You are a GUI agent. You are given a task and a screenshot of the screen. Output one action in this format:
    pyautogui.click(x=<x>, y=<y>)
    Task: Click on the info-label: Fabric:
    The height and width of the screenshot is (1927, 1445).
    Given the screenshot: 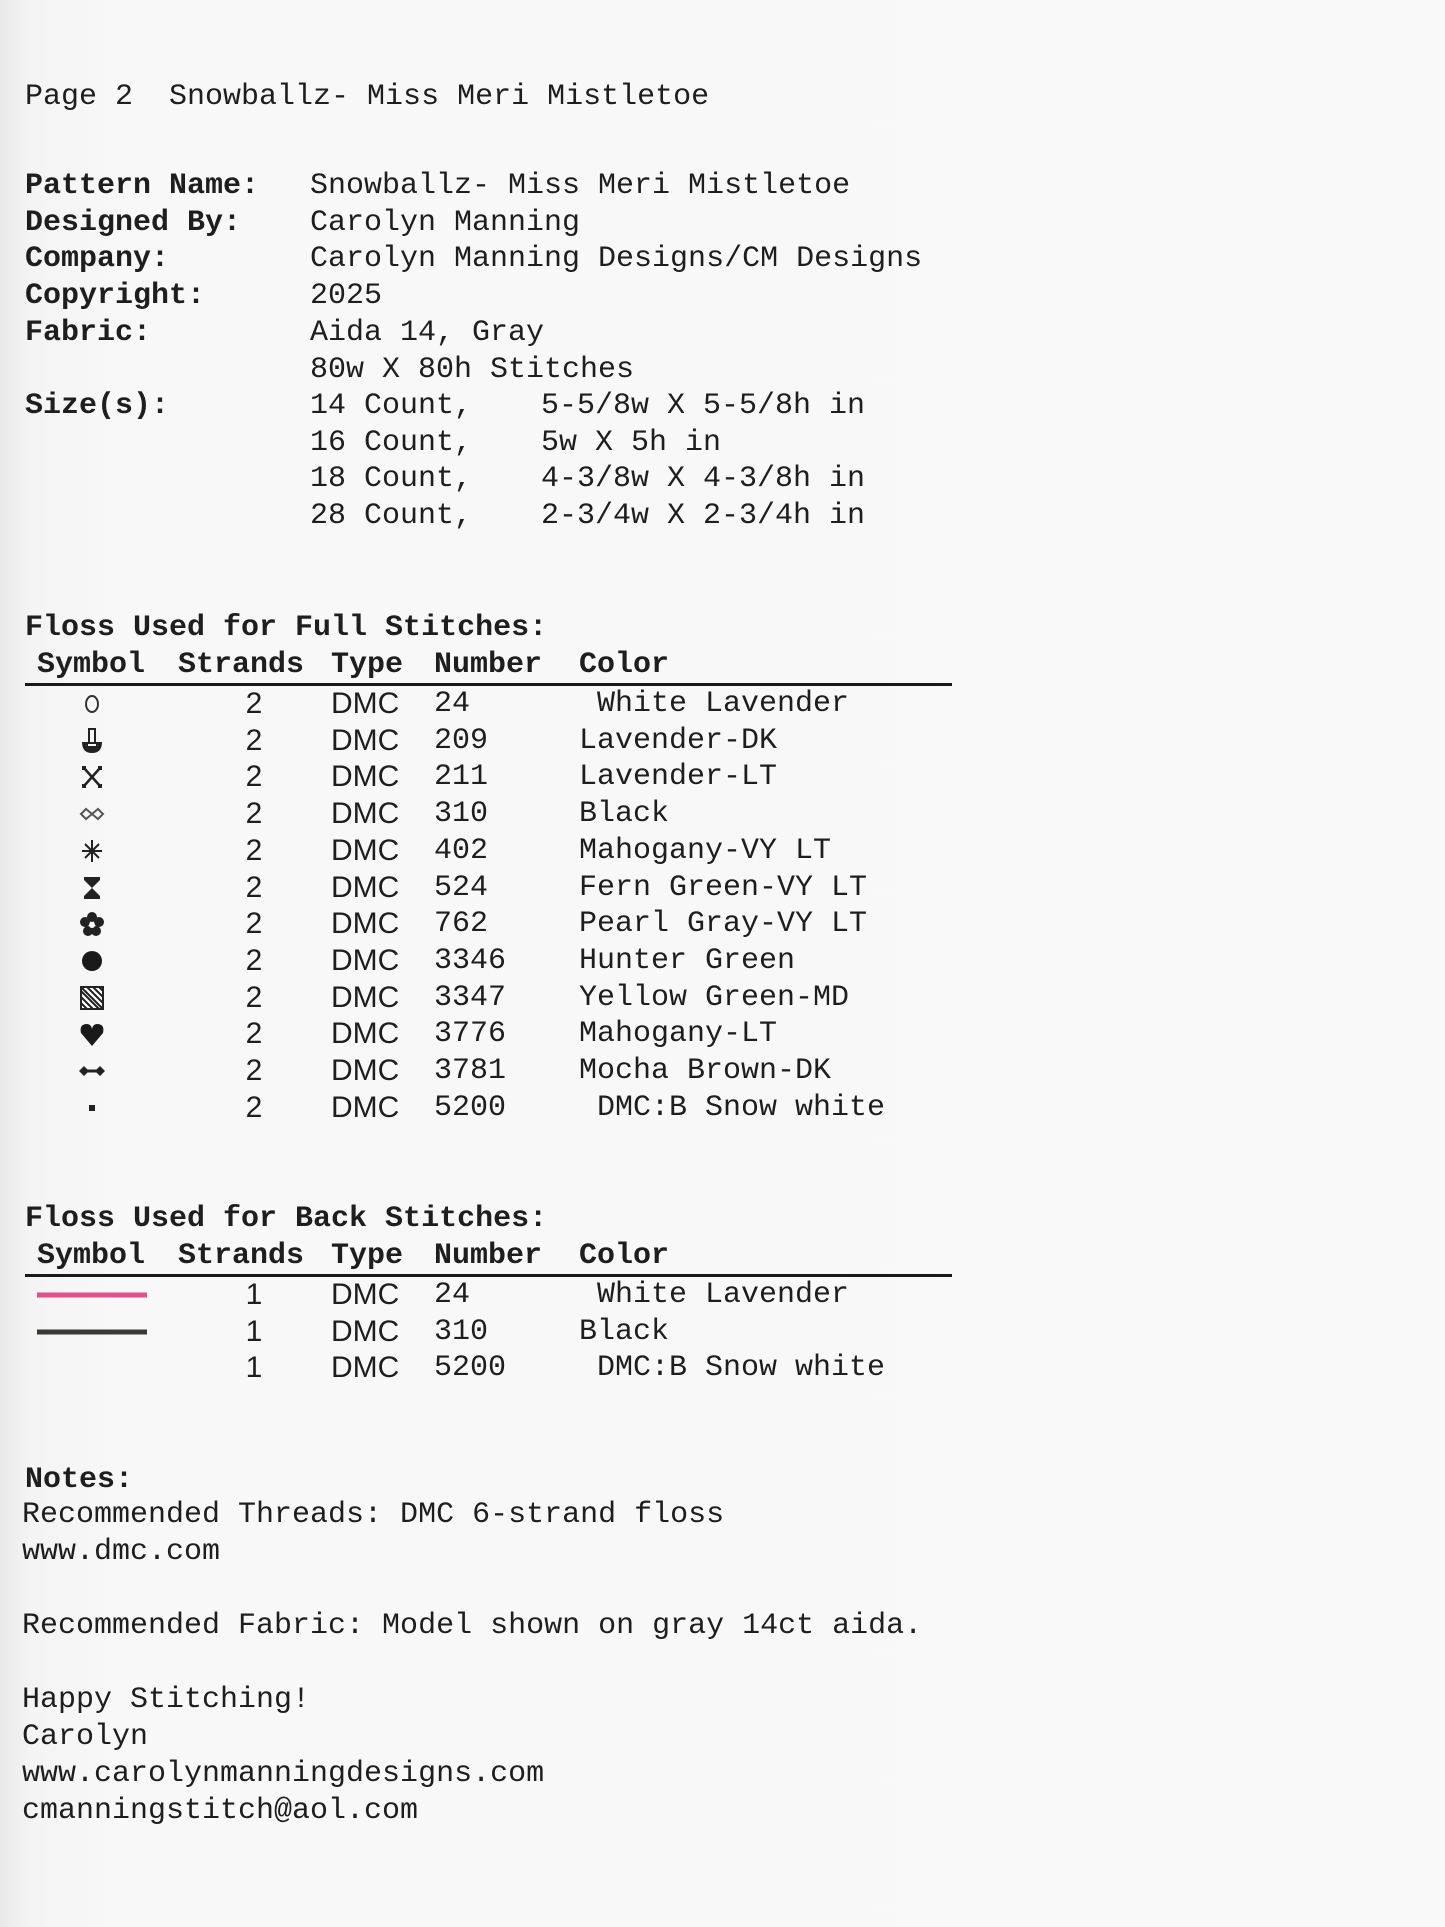 What is the action you would take?
    pyautogui.click(x=88, y=332)
    